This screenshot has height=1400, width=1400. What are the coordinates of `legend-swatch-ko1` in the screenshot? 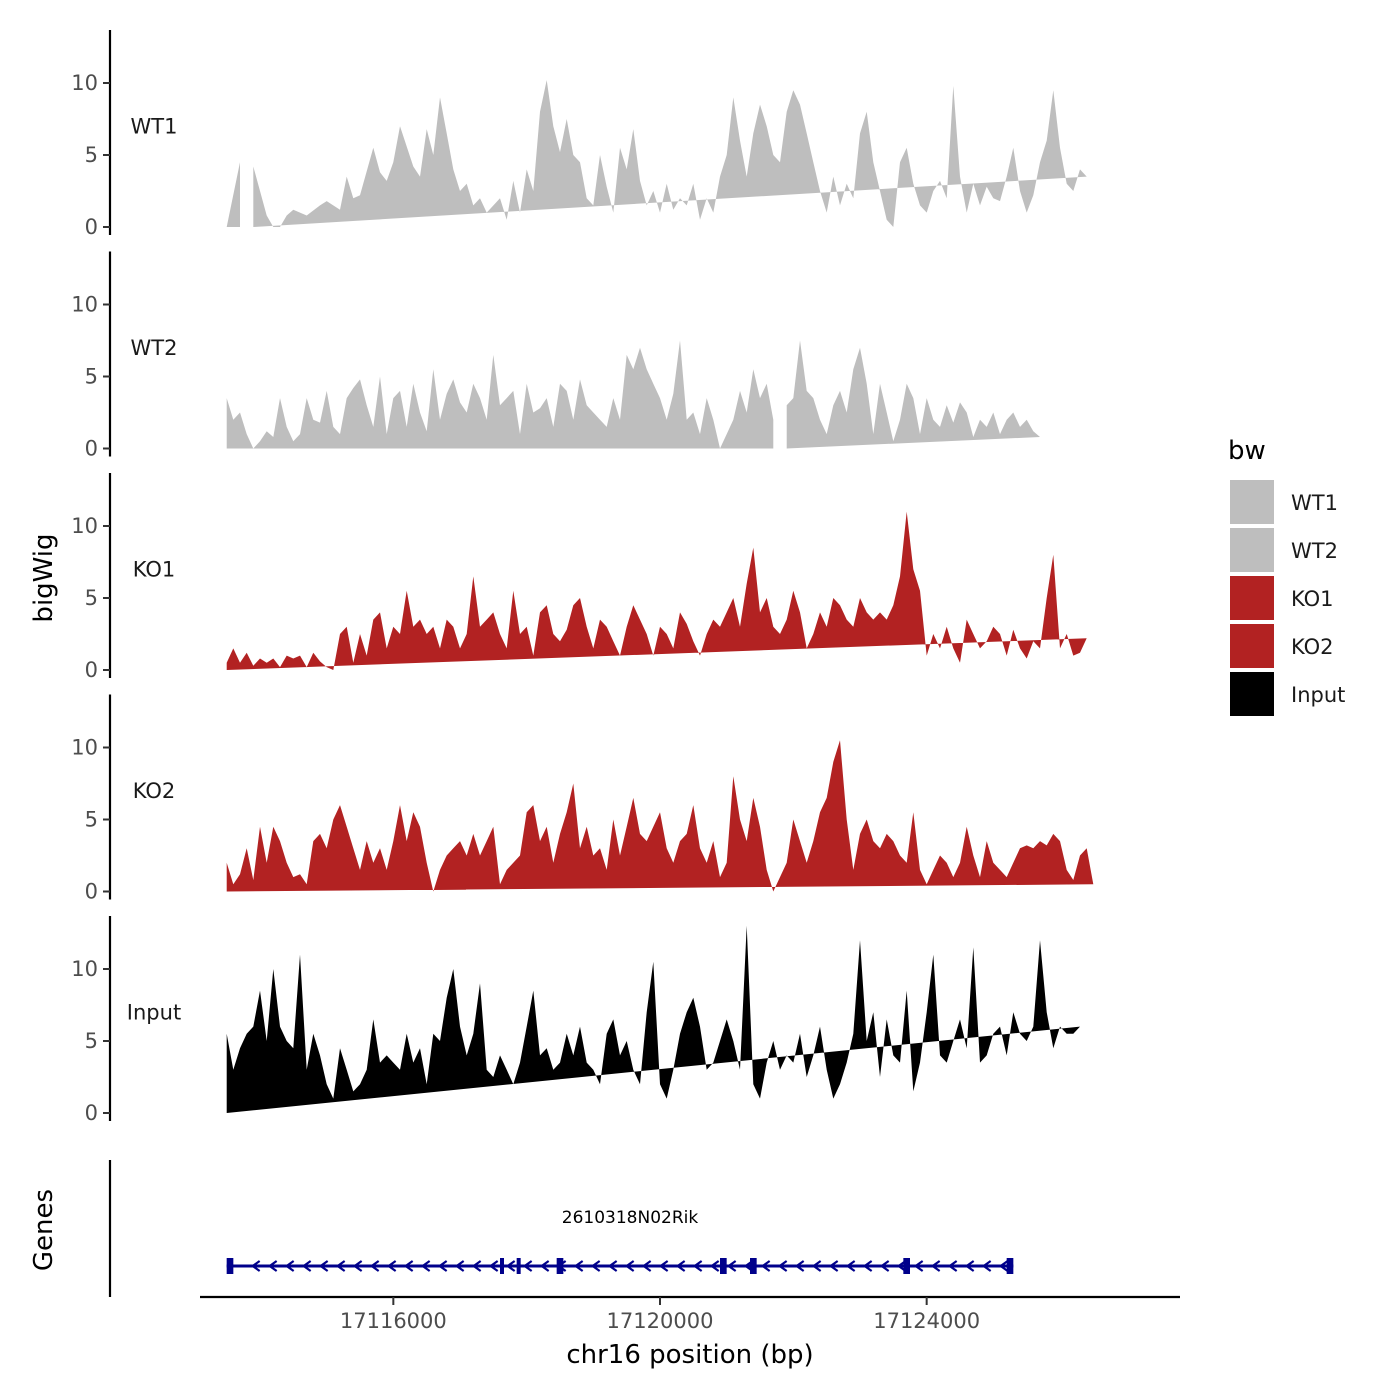 It's located at (1252, 598).